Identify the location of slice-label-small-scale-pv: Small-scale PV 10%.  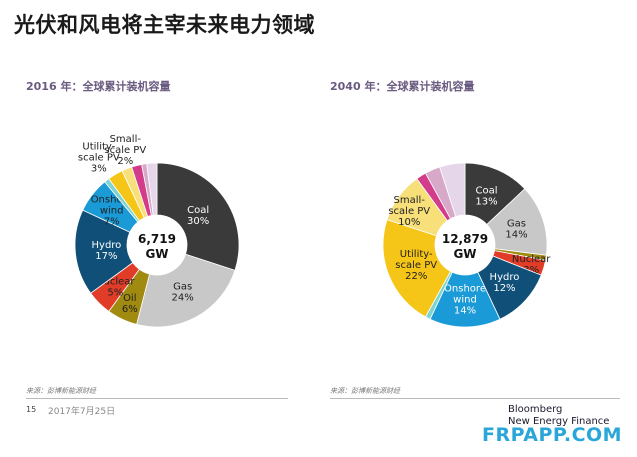
(409, 211).